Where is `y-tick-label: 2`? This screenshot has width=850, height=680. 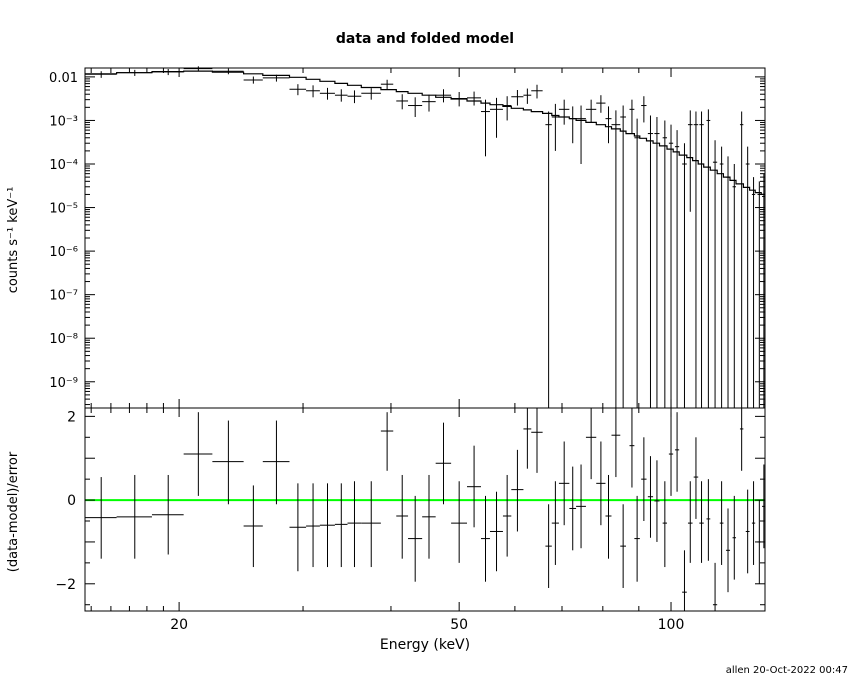 y-tick-label: 2 is located at coordinates (71, 417).